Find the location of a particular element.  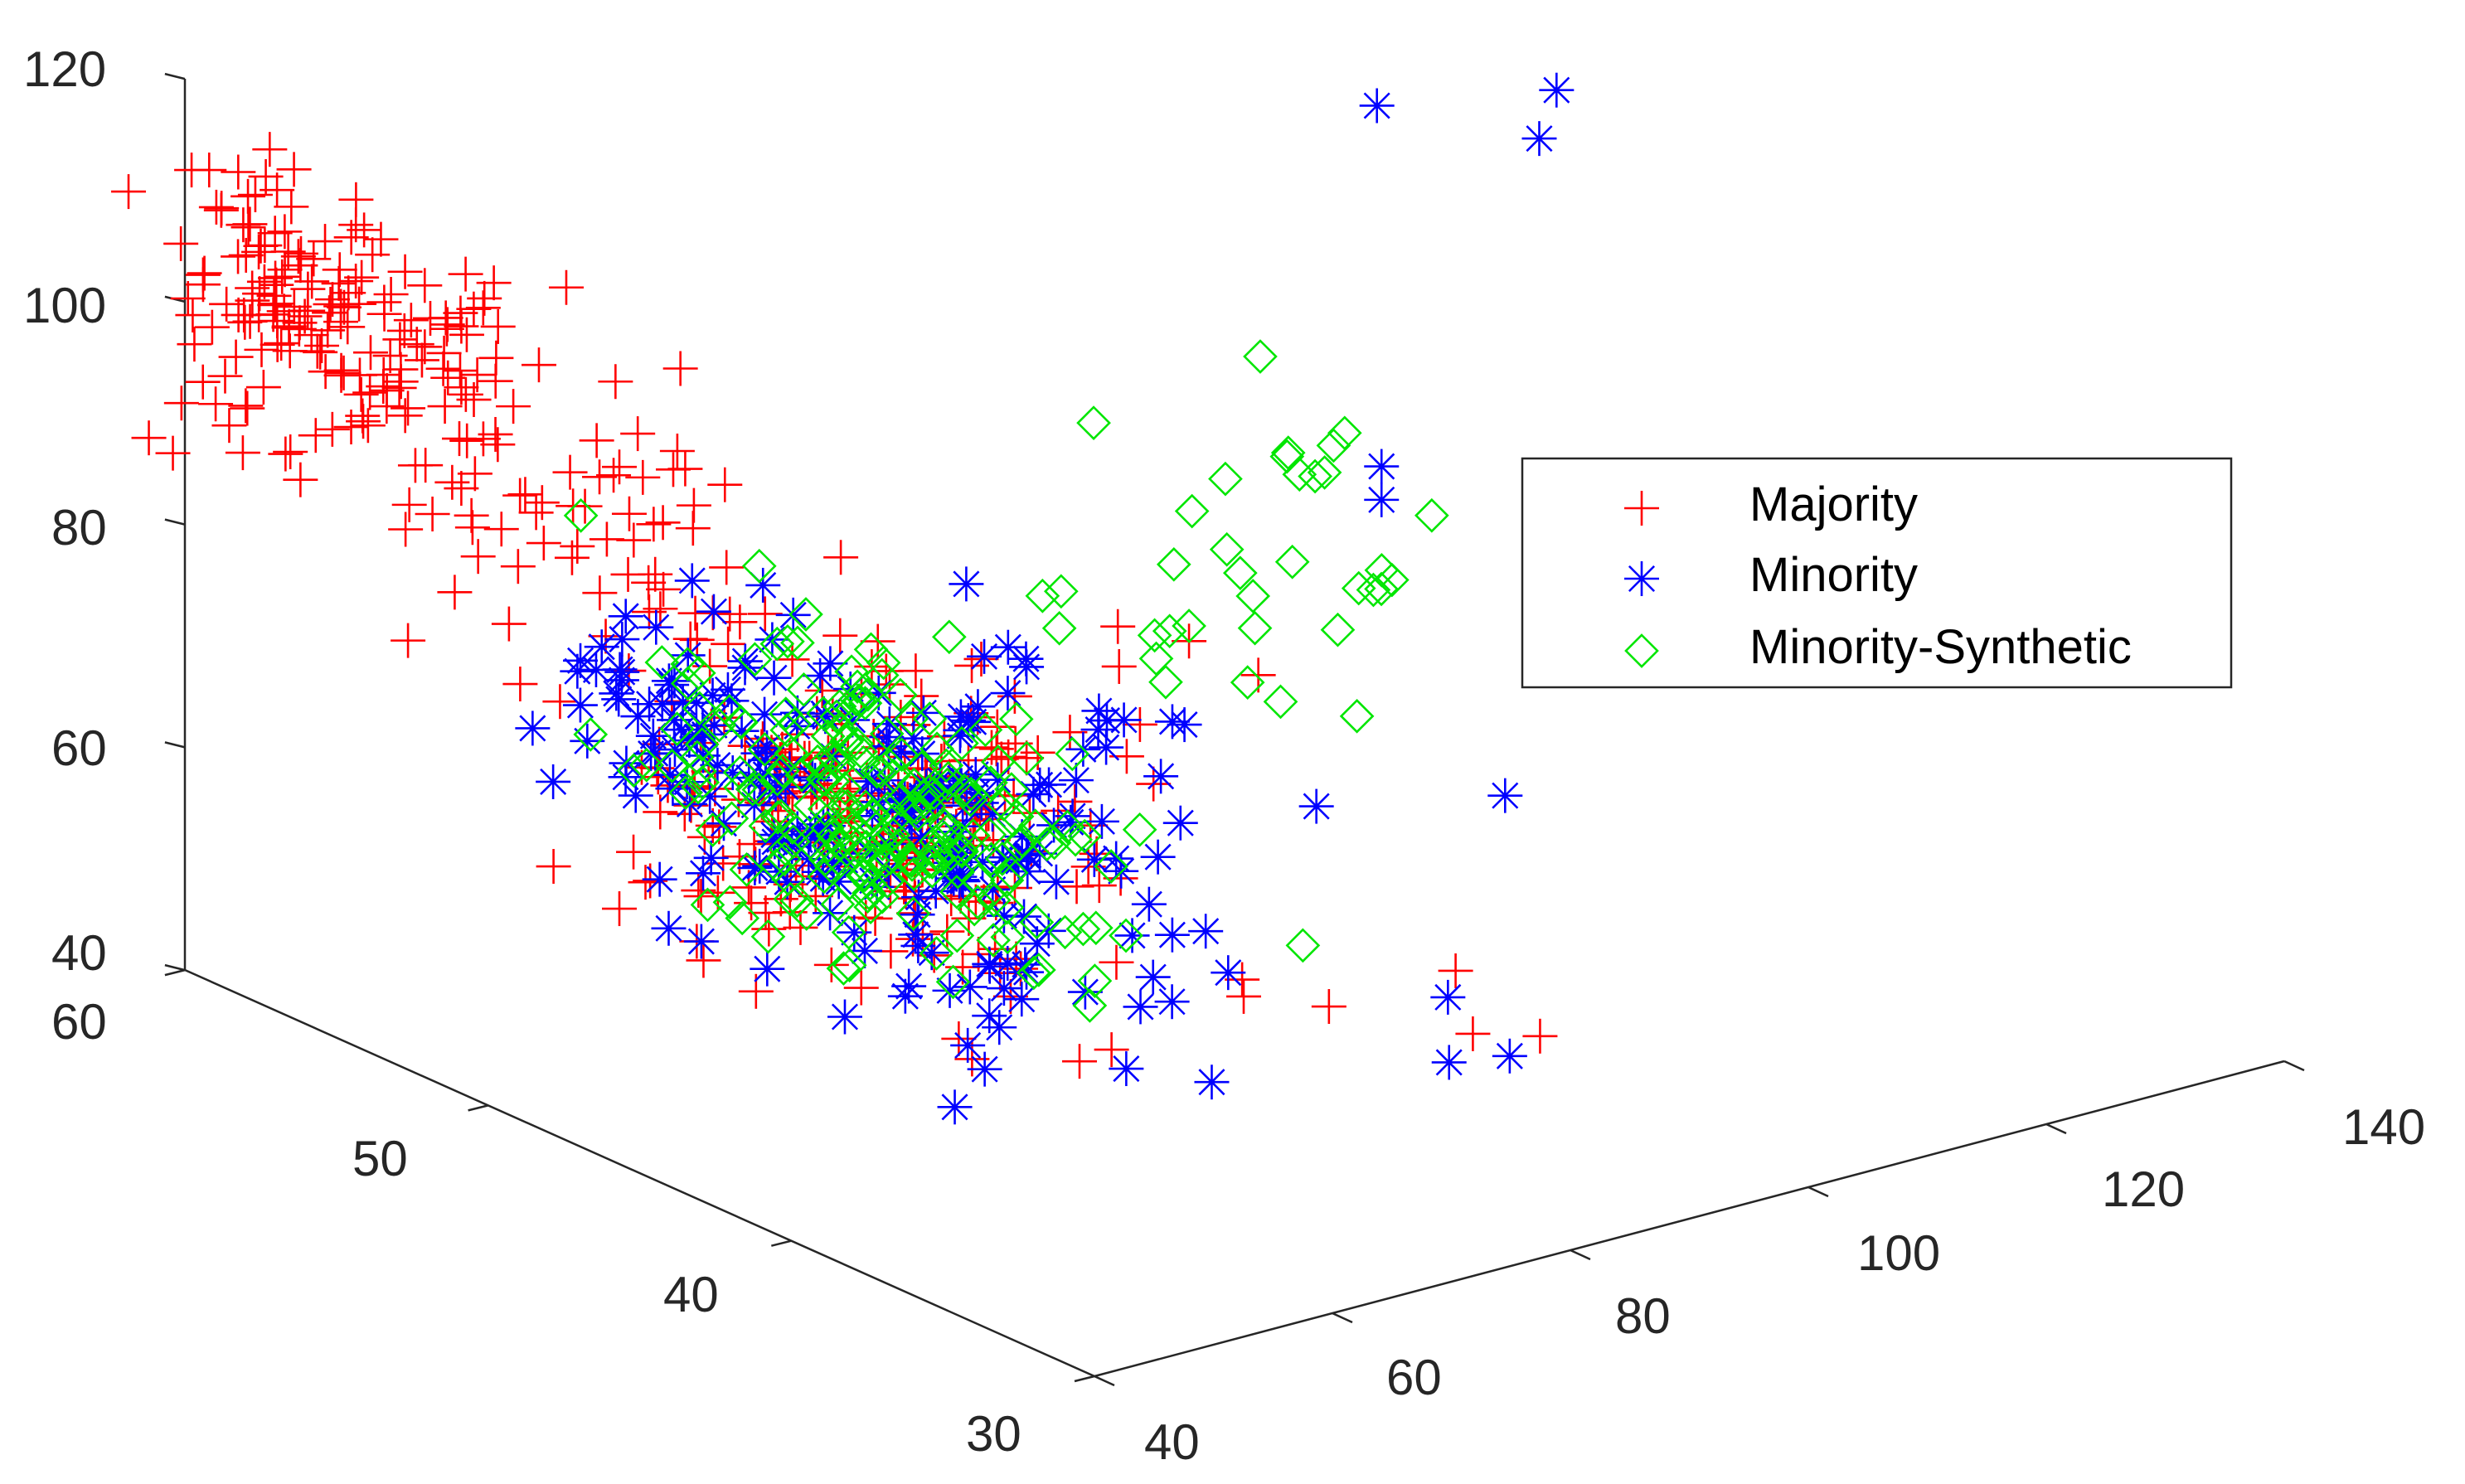

y-tick-mark is located at coordinates (175, 973).